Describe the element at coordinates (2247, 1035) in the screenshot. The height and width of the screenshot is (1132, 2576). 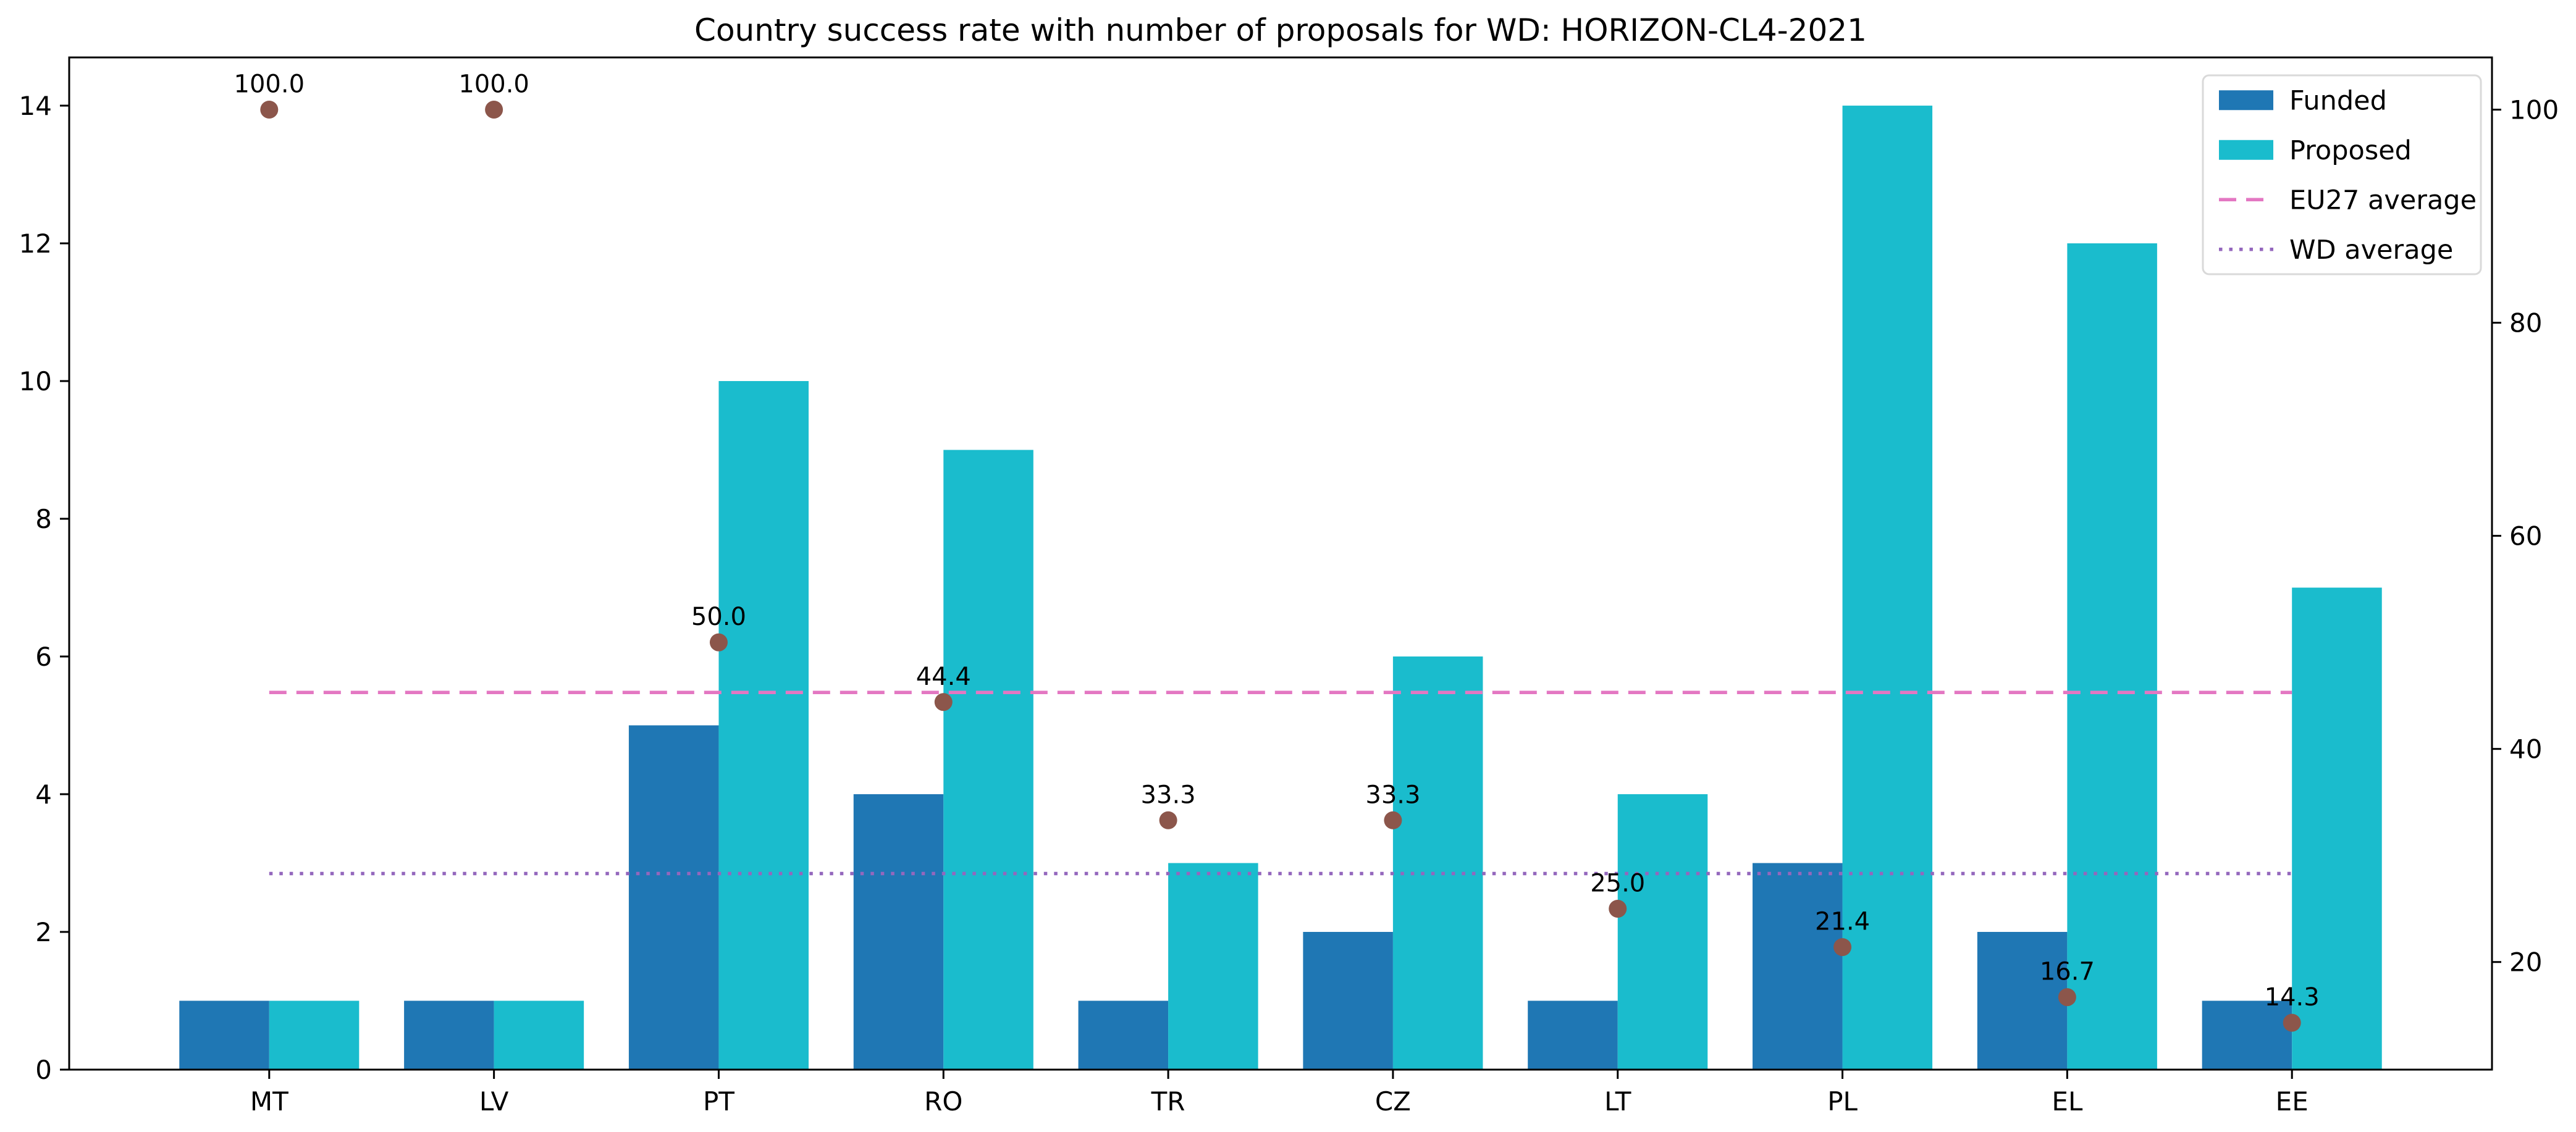
I see `funded-bar-EE` at that location.